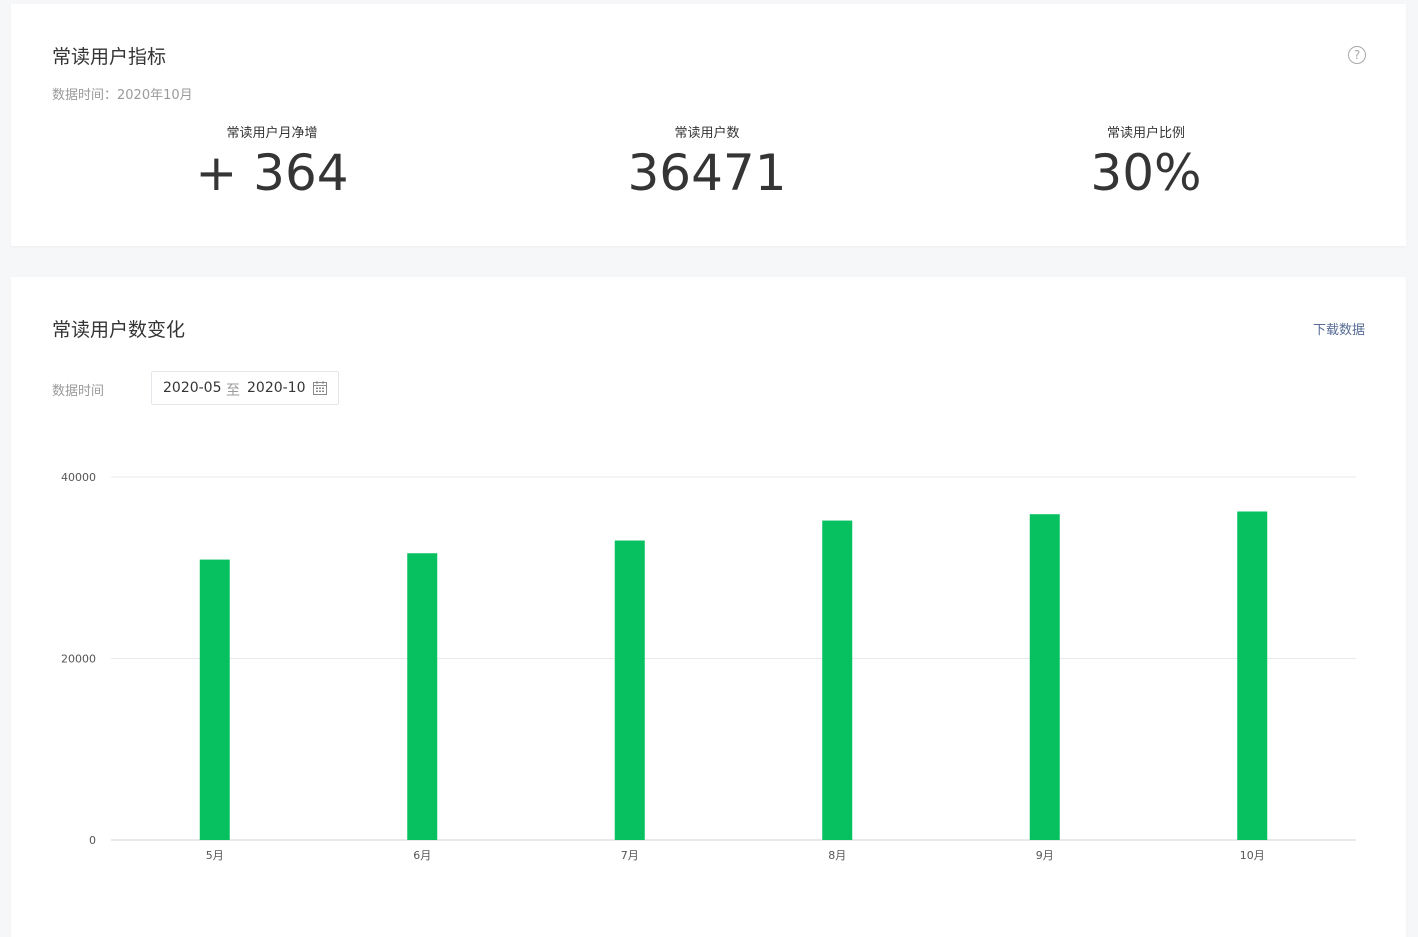 This screenshot has height=937, width=1418. Describe the element at coordinates (630, 855) in the screenshot. I see `x-tick-label: 7月` at that location.